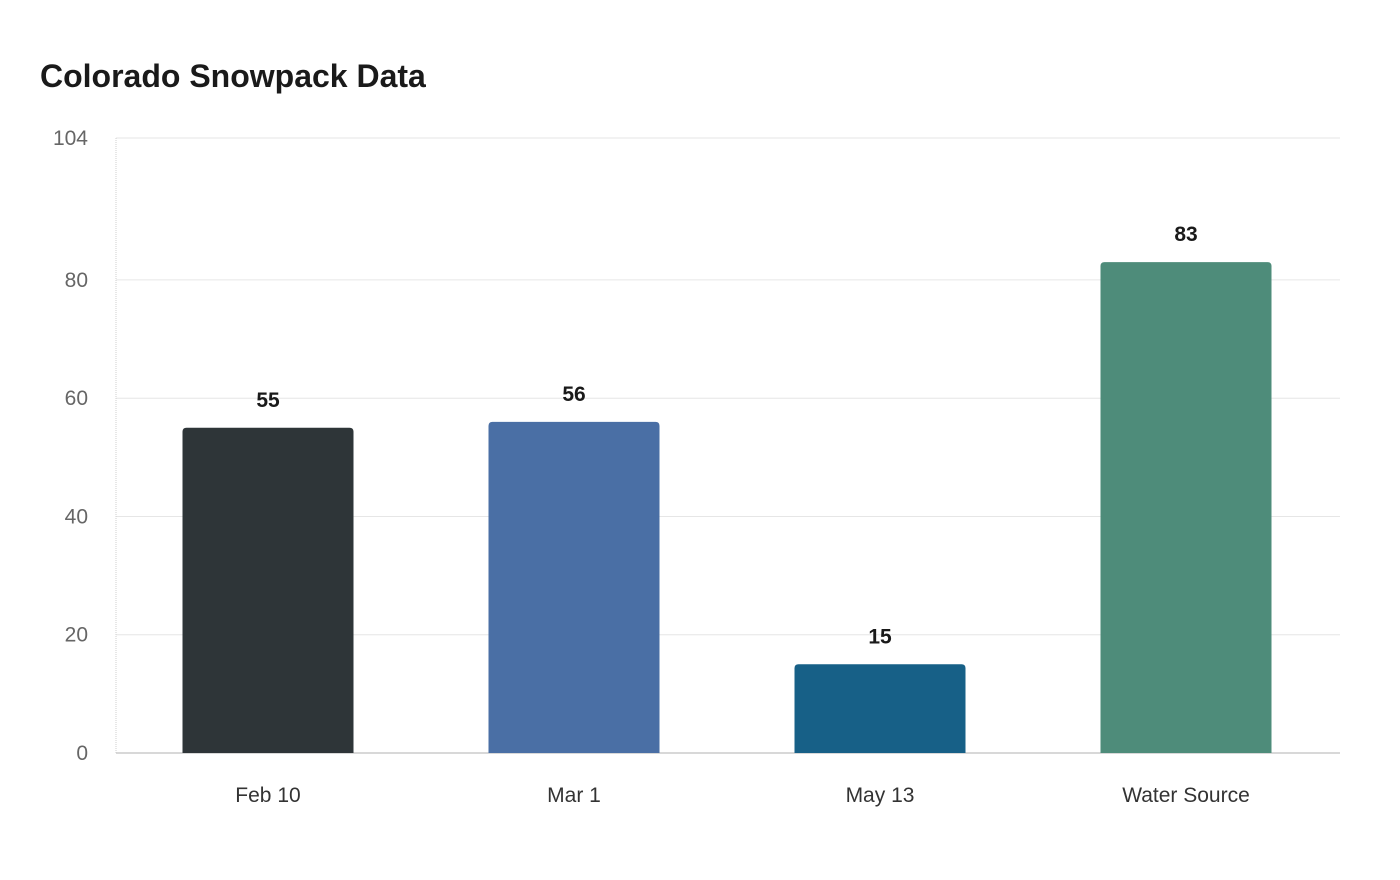 Image resolution: width=1400 pixels, height=880 pixels. I want to click on y-tick-label: 80, so click(76, 280).